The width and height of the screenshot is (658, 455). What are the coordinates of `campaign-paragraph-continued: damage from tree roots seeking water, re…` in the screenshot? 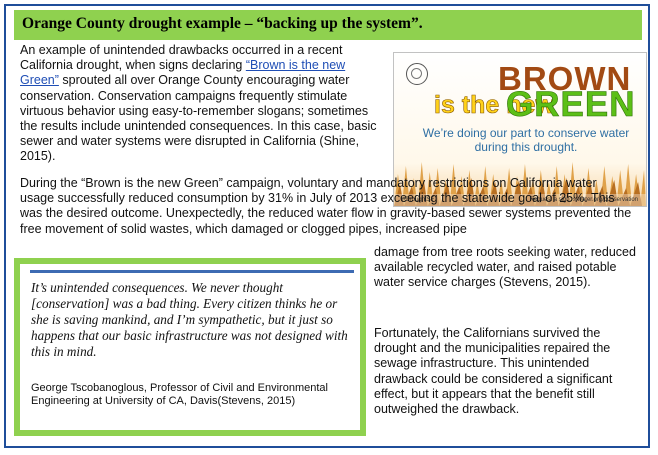 It's located at (505, 267).